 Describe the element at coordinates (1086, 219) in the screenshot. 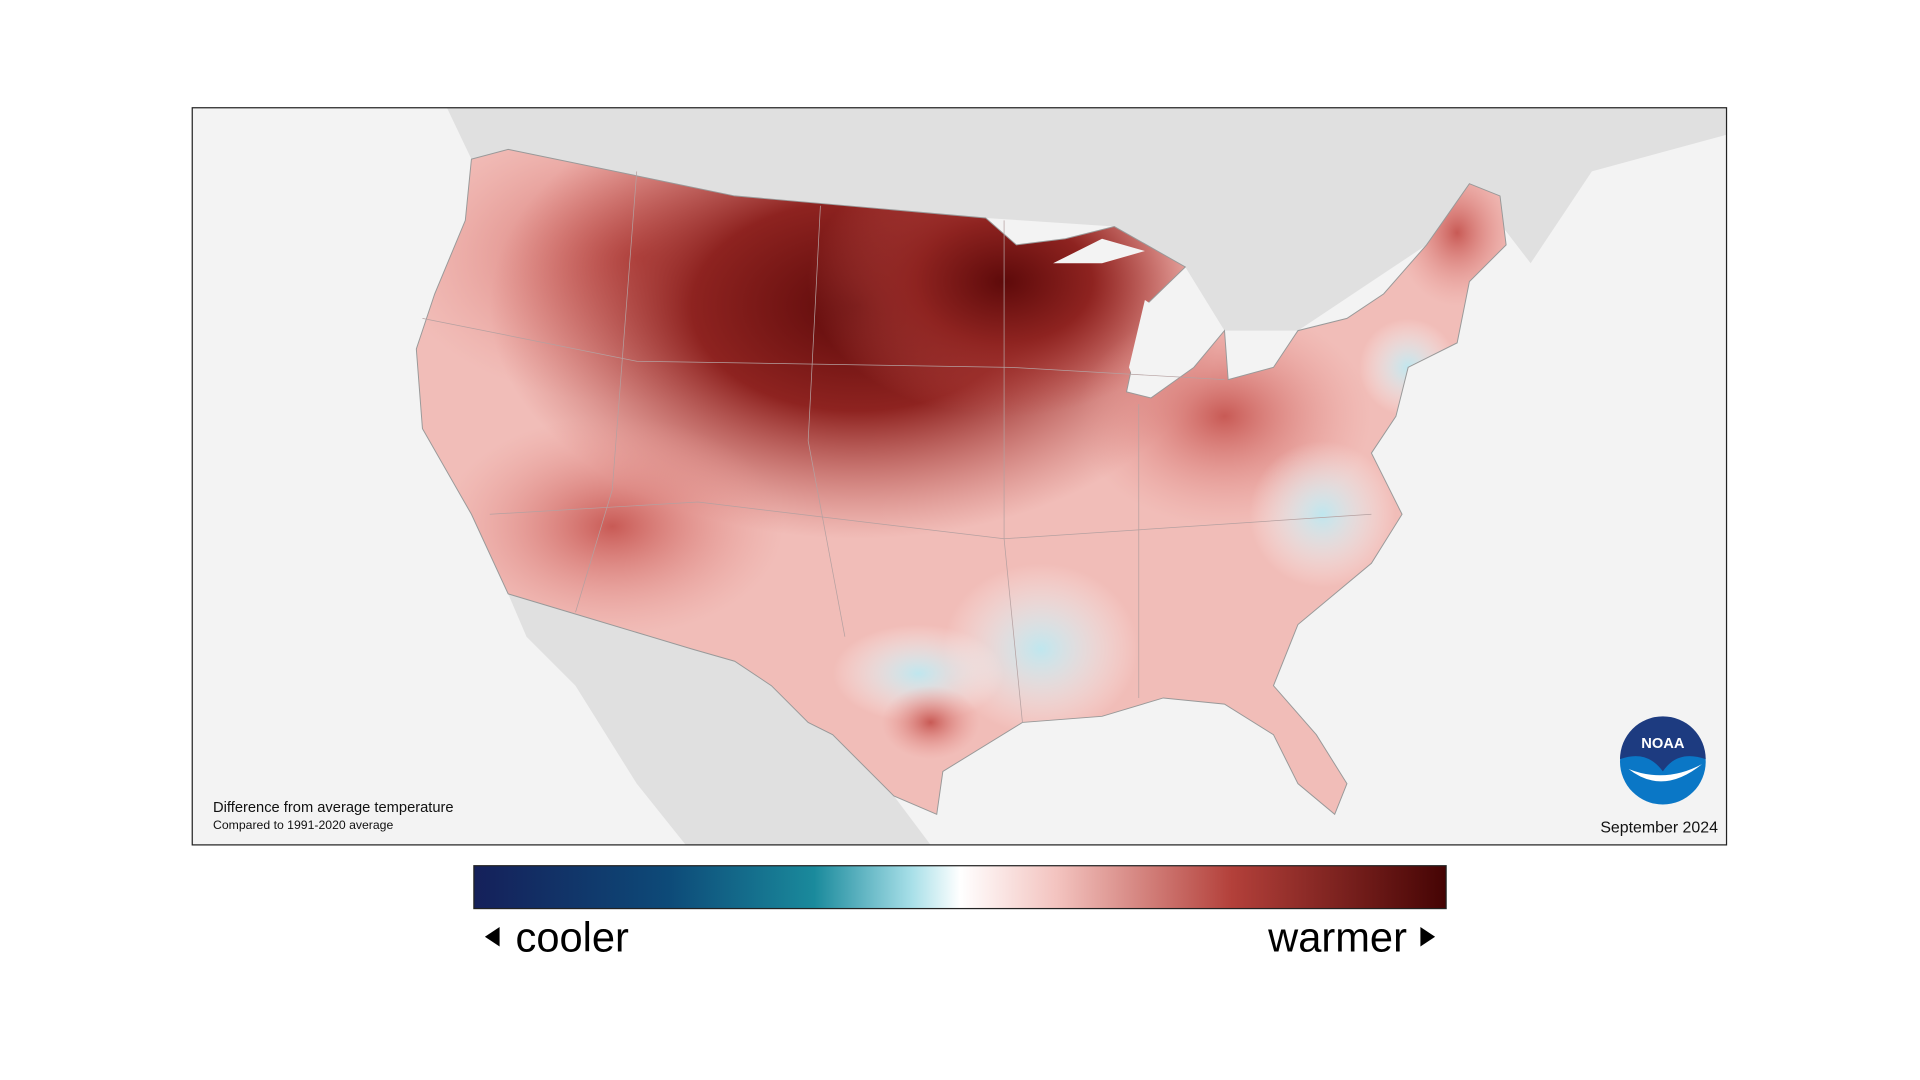

I see `canada` at that location.